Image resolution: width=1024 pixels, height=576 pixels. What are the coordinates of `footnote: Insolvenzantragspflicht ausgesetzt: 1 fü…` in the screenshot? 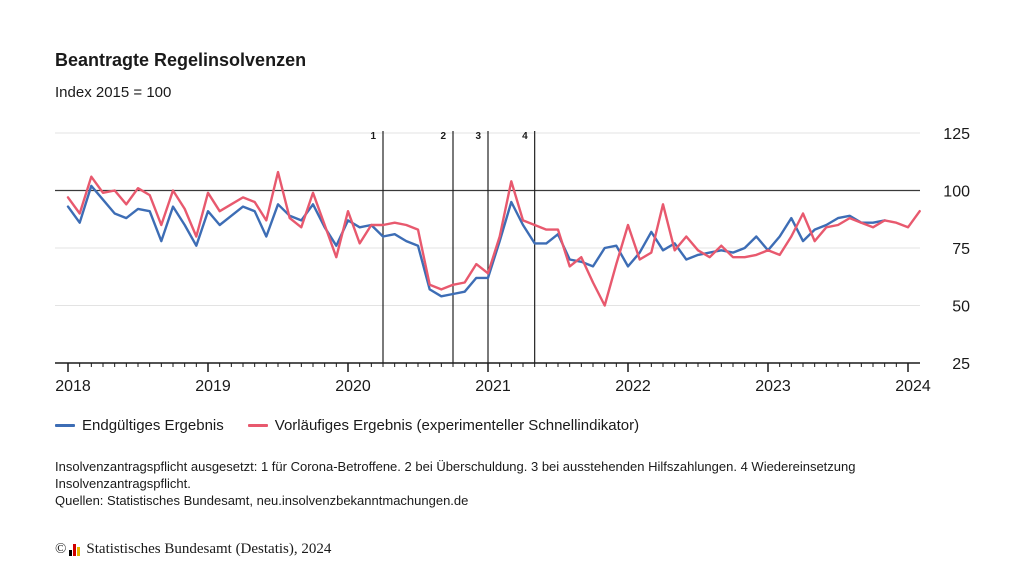 It's located at (455, 475).